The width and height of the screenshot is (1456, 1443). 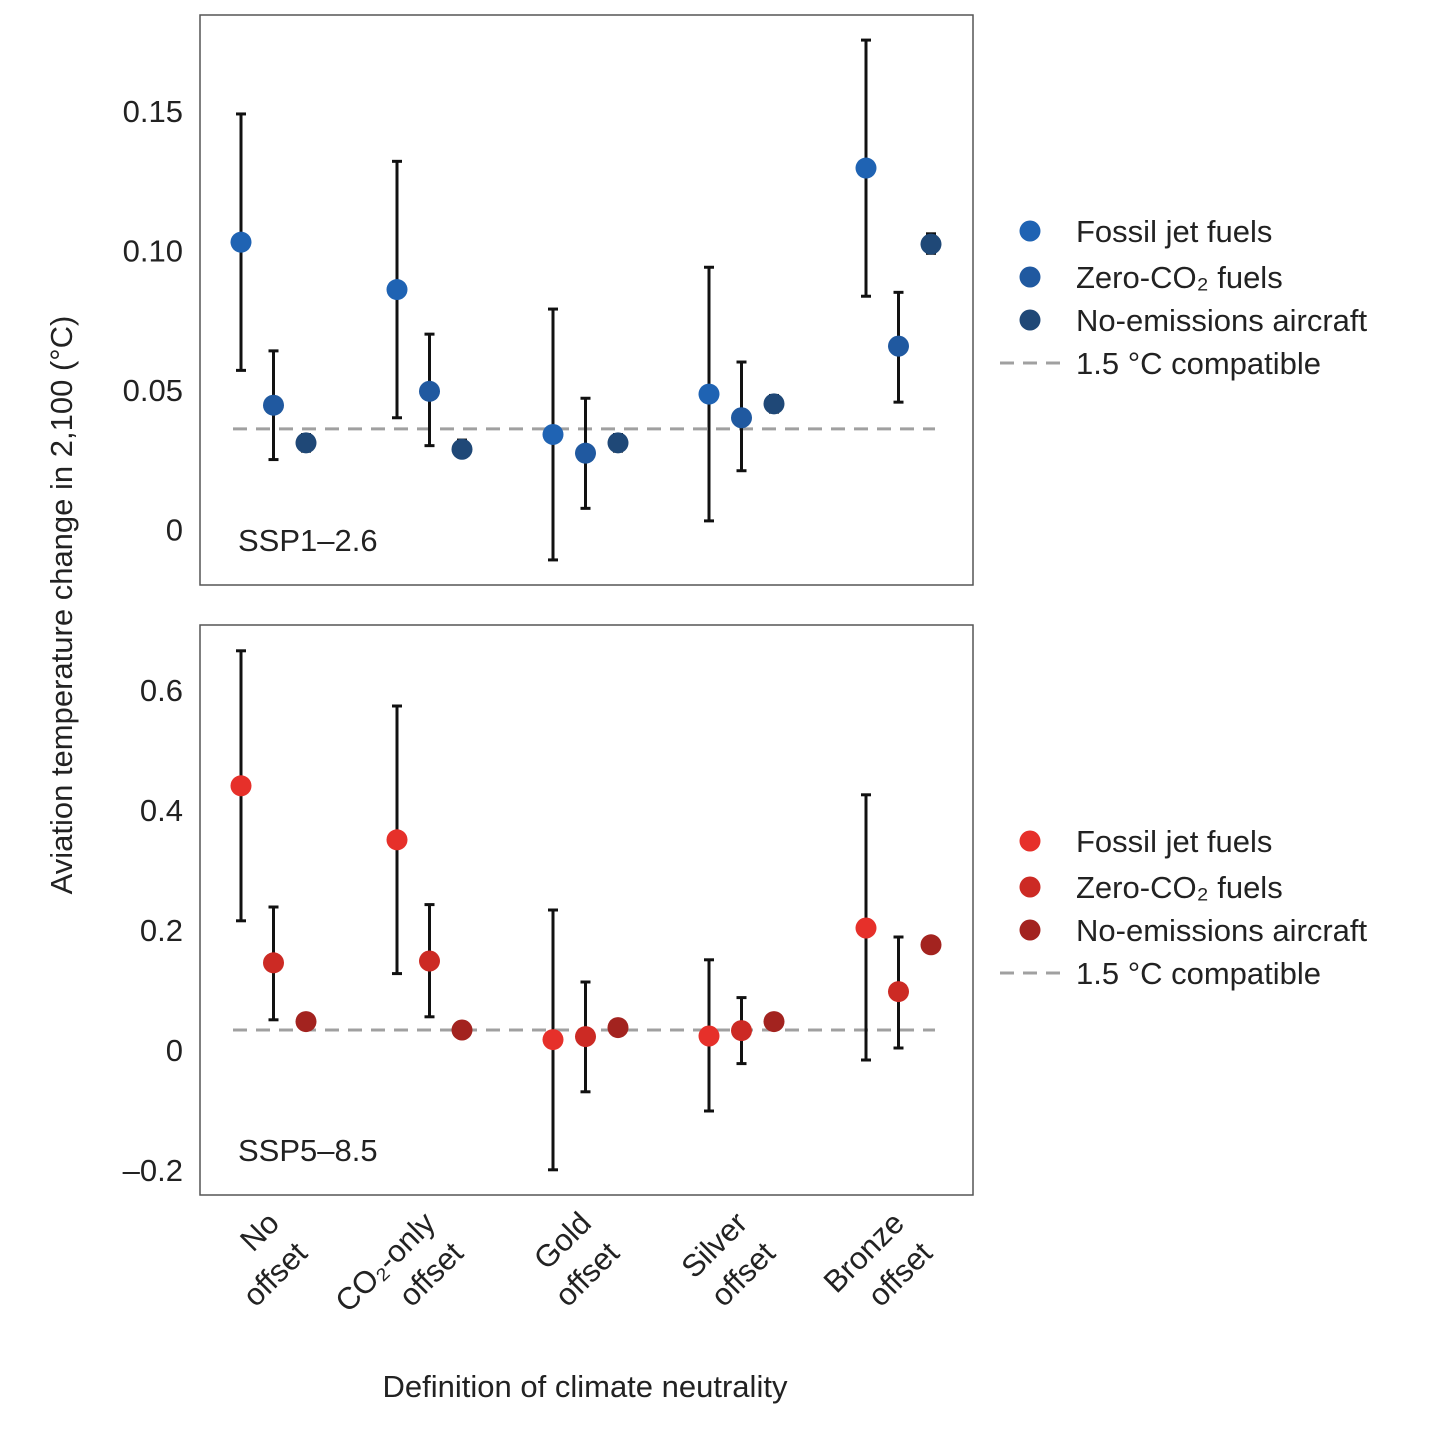 I want to click on panel-label: SSP5–8.5, so click(x=308, y=1150).